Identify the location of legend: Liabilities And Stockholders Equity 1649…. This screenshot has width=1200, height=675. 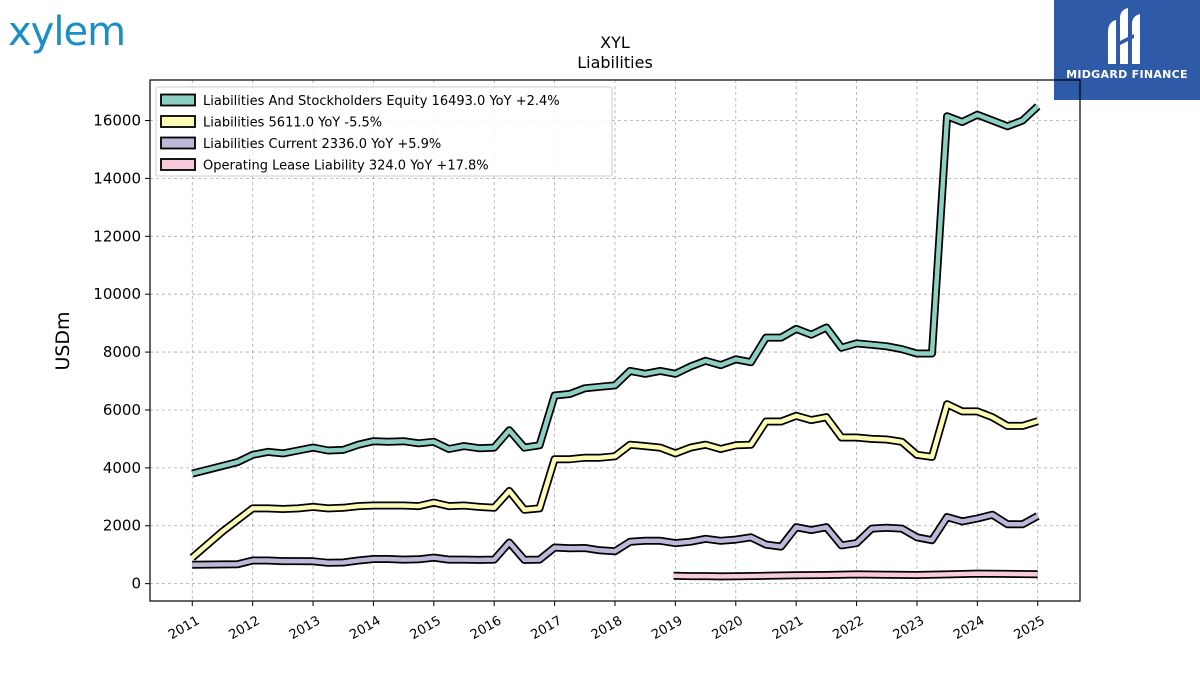
(384, 131).